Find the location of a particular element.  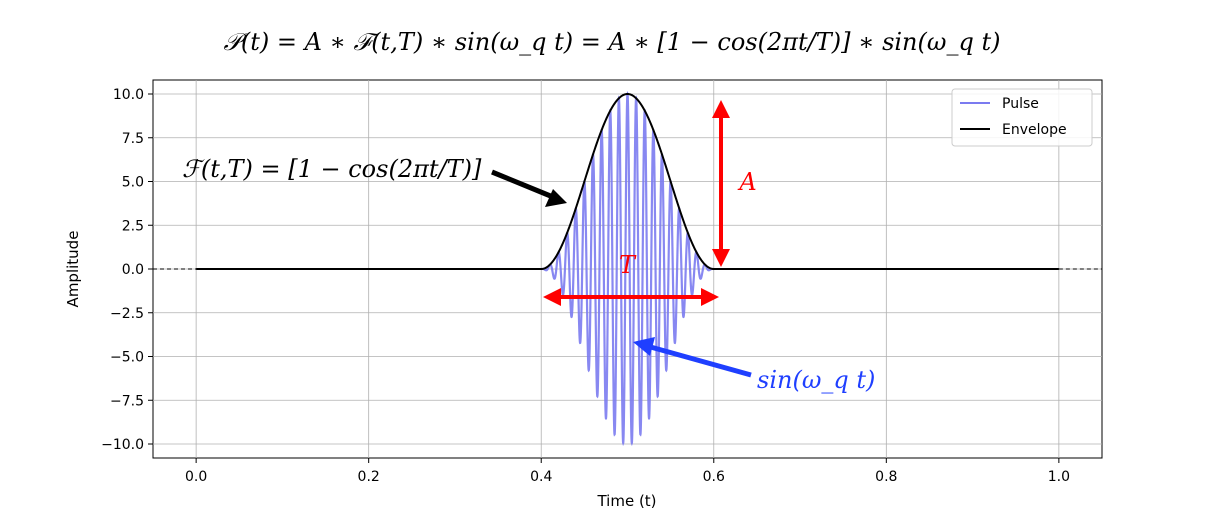

legend-envelope-label: Envelope is located at coordinates (1034, 130).